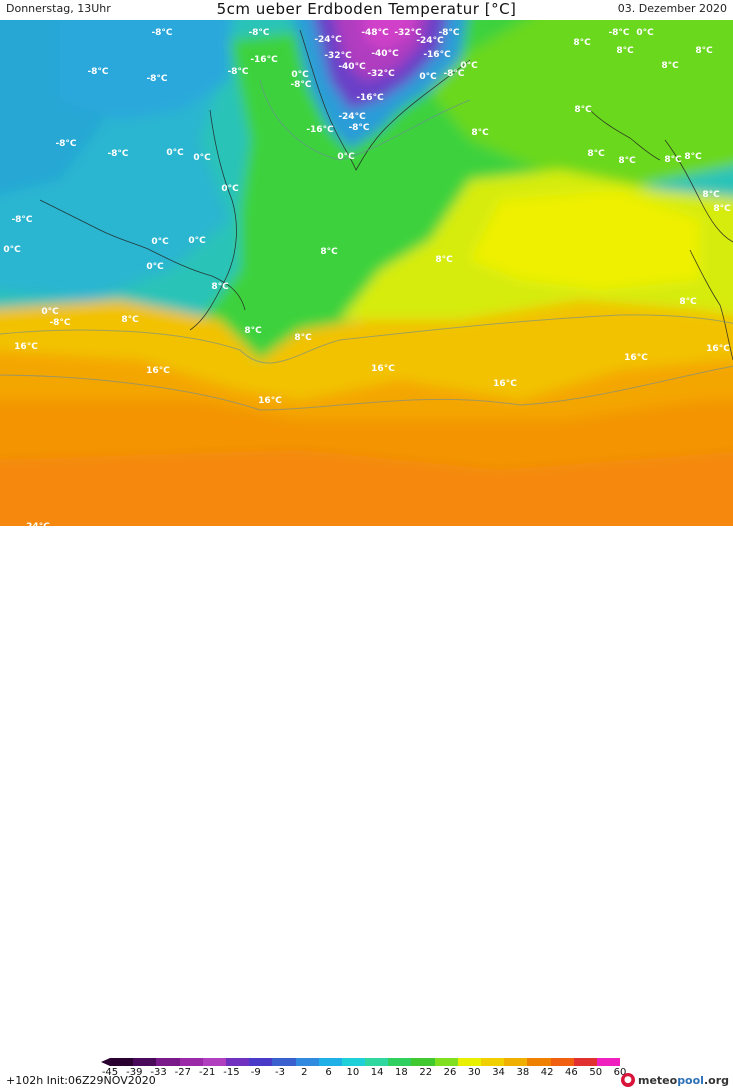 Image resolution: width=733 pixels, height=1088 pixels. What do you see at coordinates (377, 1072) in the screenshot?
I see `colorbar-tick-label: 14` at bounding box center [377, 1072].